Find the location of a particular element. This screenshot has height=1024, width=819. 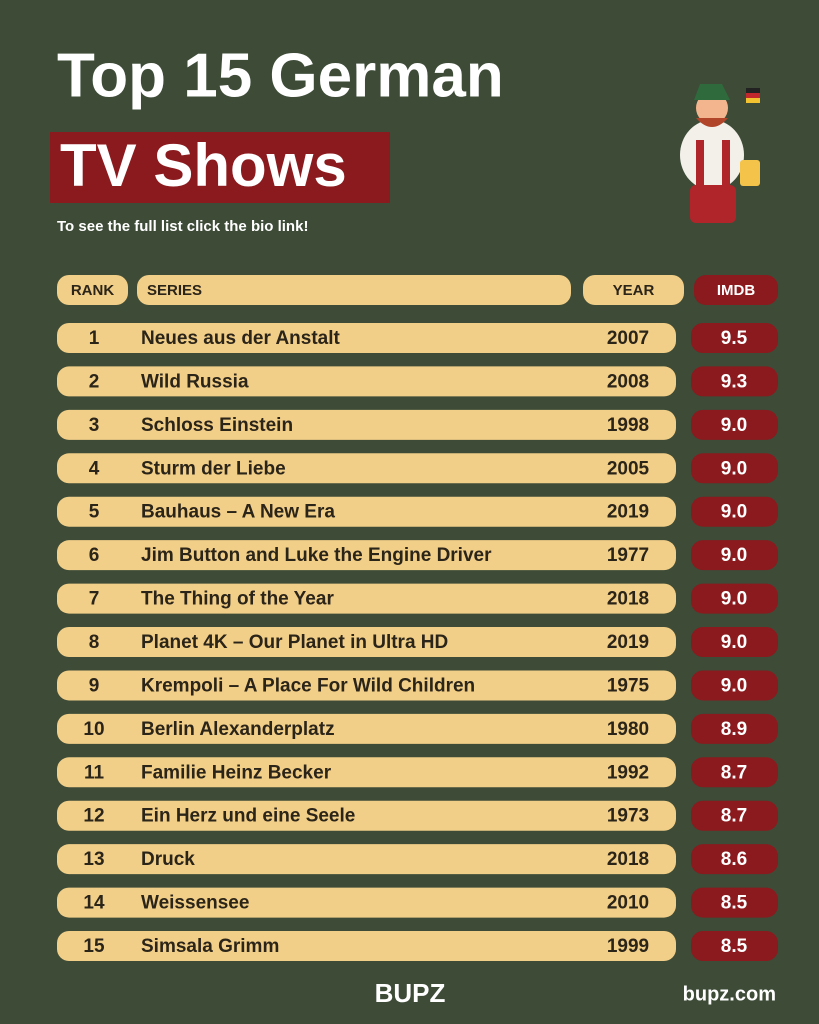

rank: 15 is located at coordinates (94, 946).